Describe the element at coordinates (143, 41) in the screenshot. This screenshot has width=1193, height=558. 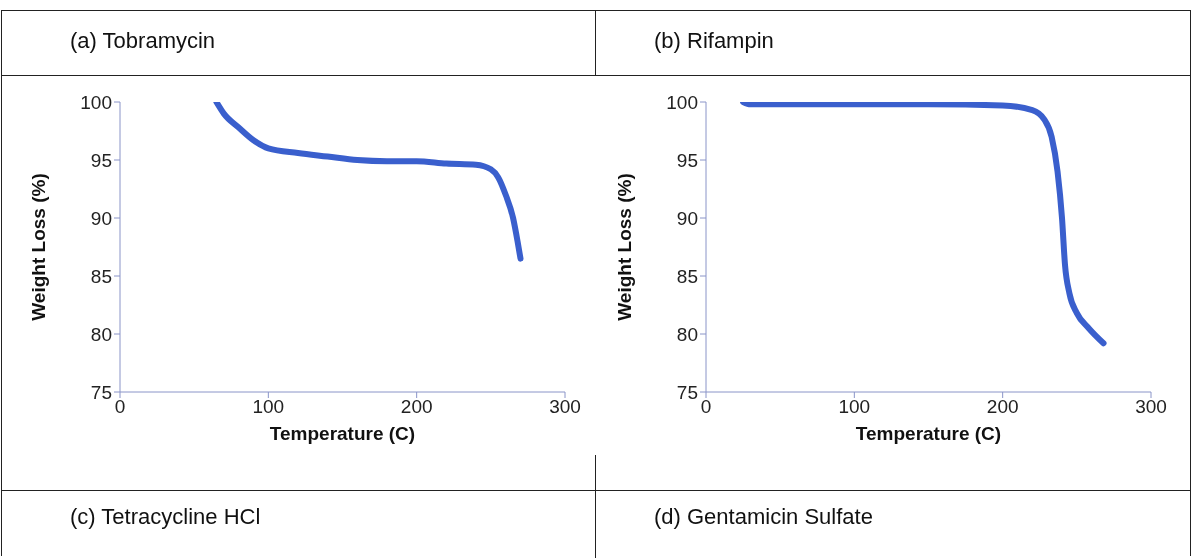
I see `chart-title: (a) Tobramycin` at that location.